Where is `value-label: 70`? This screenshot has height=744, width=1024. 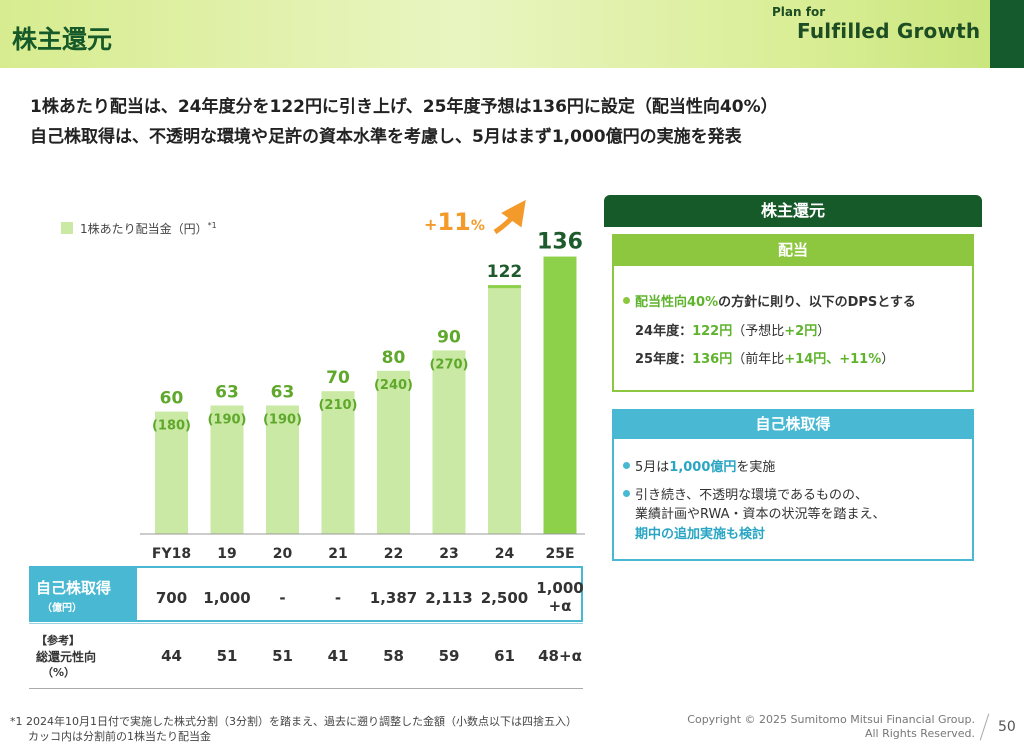
value-label: 70 is located at coordinates (338, 378).